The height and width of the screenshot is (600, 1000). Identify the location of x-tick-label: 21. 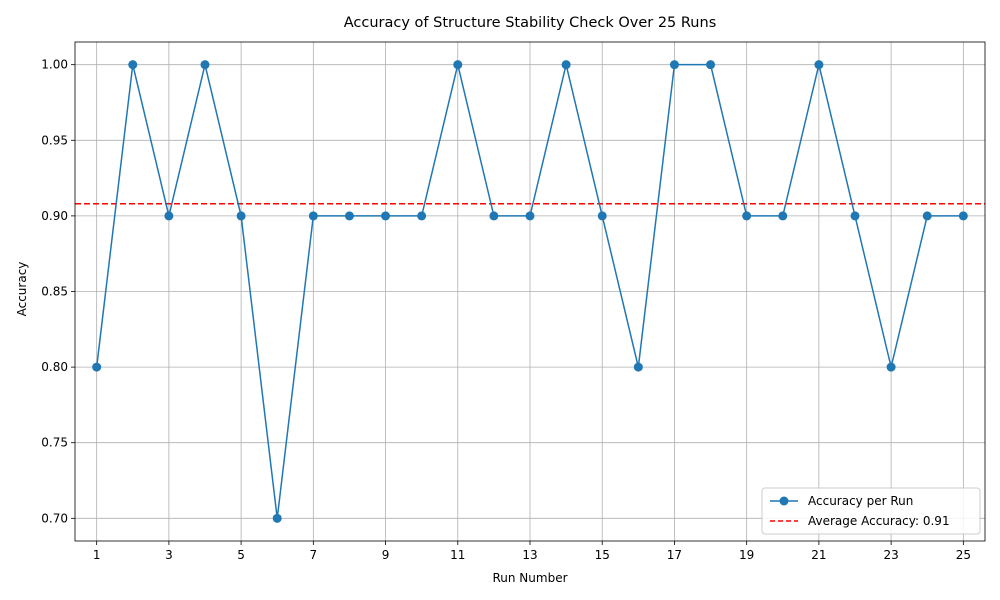
(818, 555).